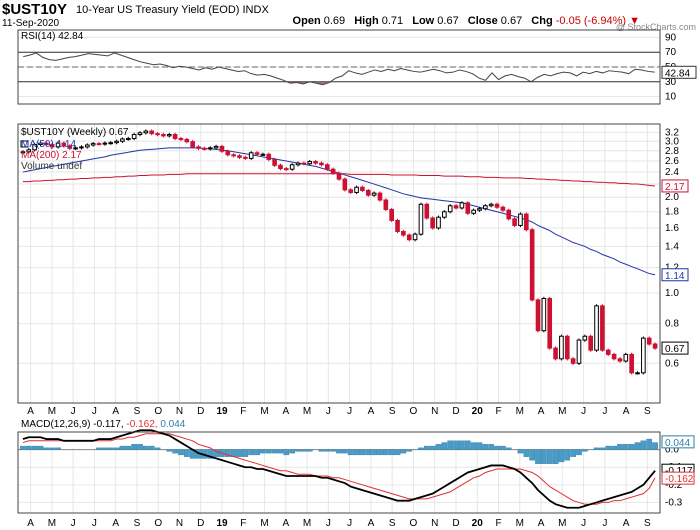 The image size is (700, 530). What do you see at coordinates (655, 27) in the screenshot?
I see `watermark: @ StockCharts.com` at bounding box center [655, 27].